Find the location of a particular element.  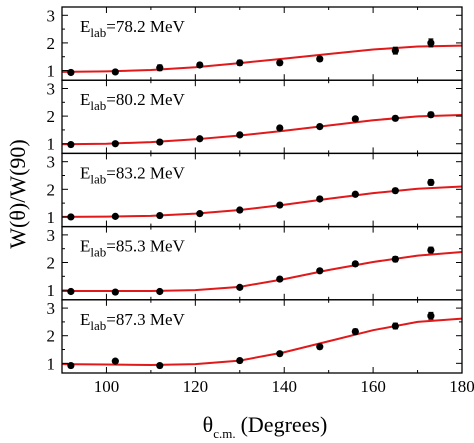

panel-energy-label: Elab=85.3 MeV is located at coordinates (133, 248).